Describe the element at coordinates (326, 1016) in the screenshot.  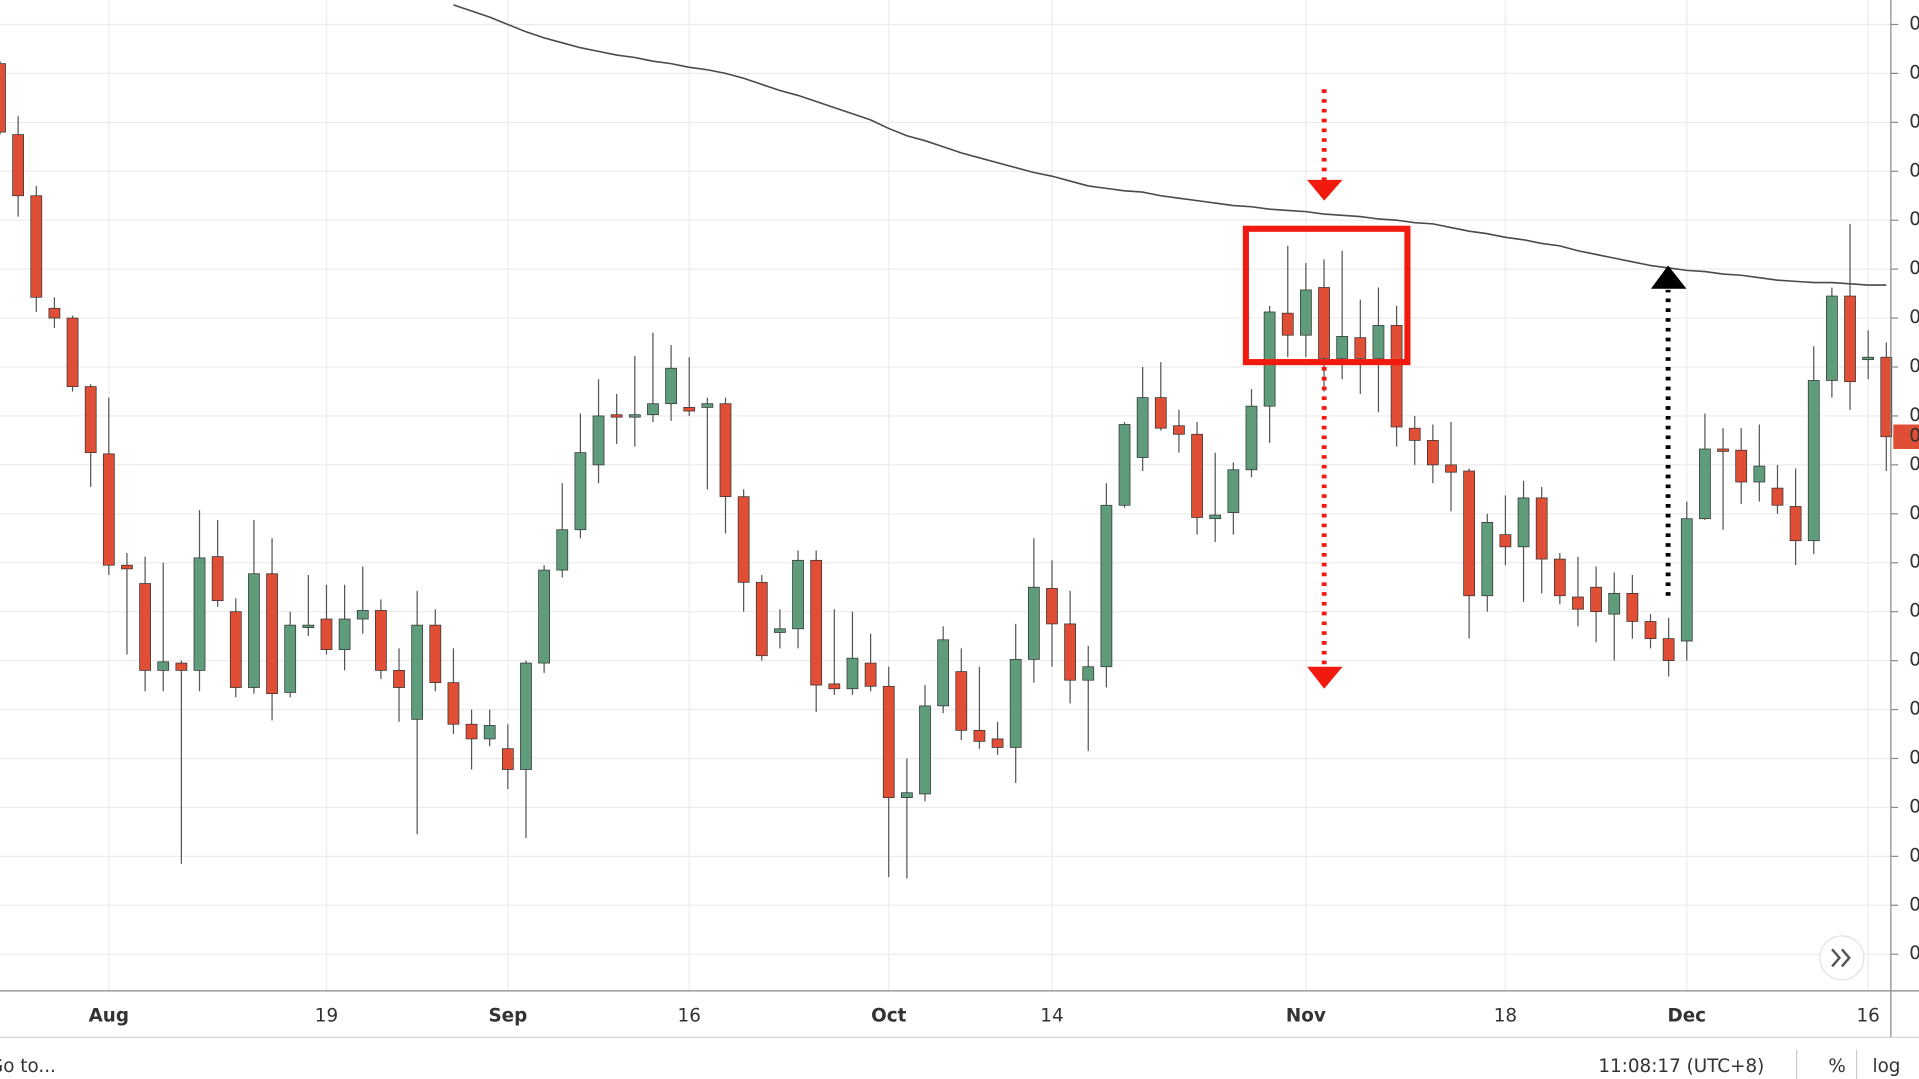
I see `x-tick-label: 19` at that location.